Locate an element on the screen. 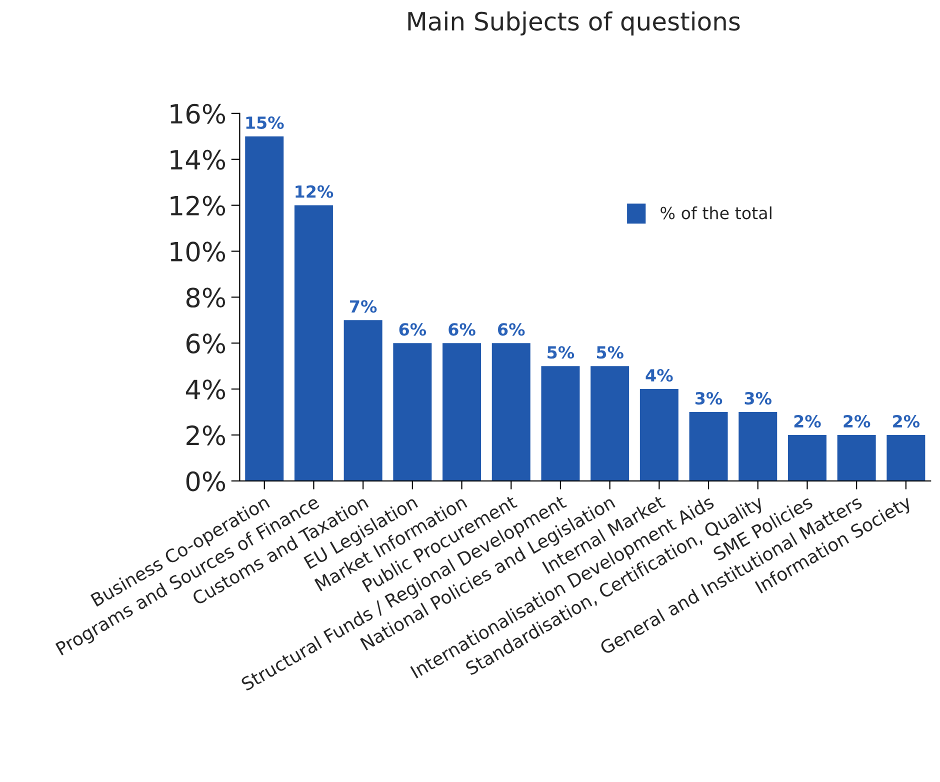  y-tick-label: 2% is located at coordinates (206, 435).